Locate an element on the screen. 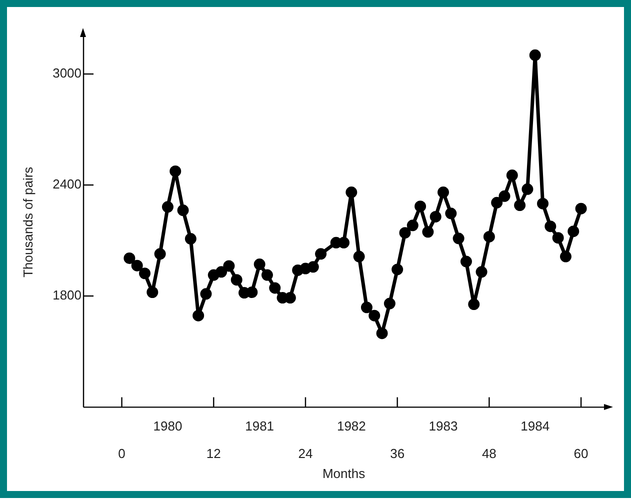 This screenshot has width=631, height=500. x2-tick-label: 1981 is located at coordinates (259, 426).